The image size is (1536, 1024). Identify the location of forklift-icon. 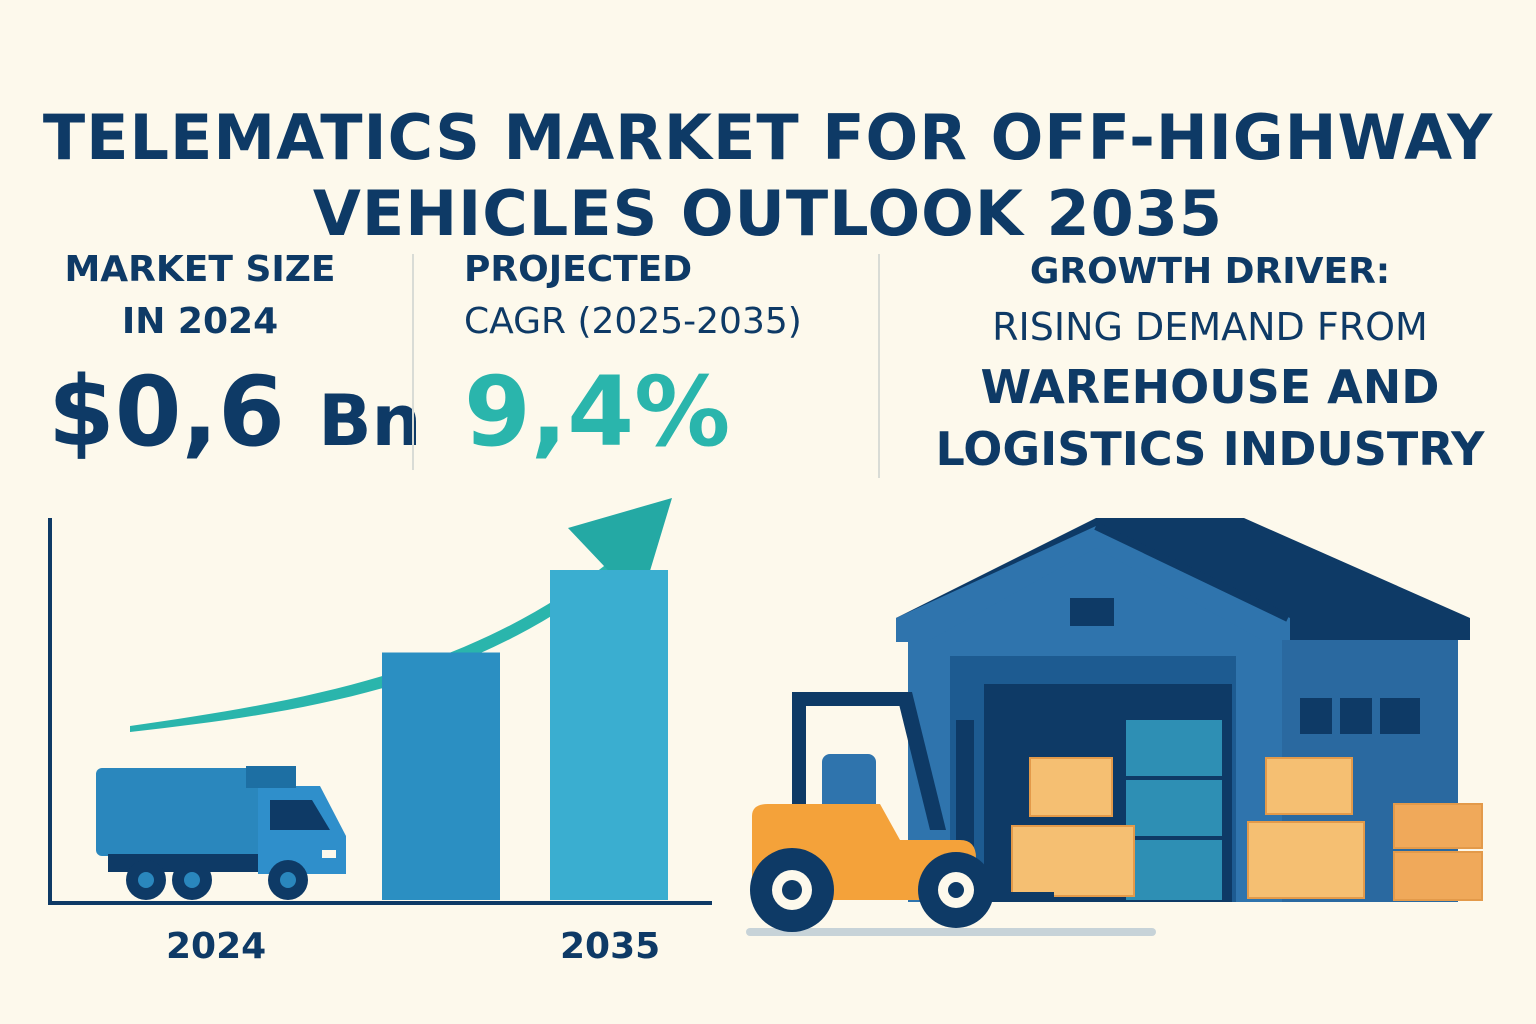
(902, 812).